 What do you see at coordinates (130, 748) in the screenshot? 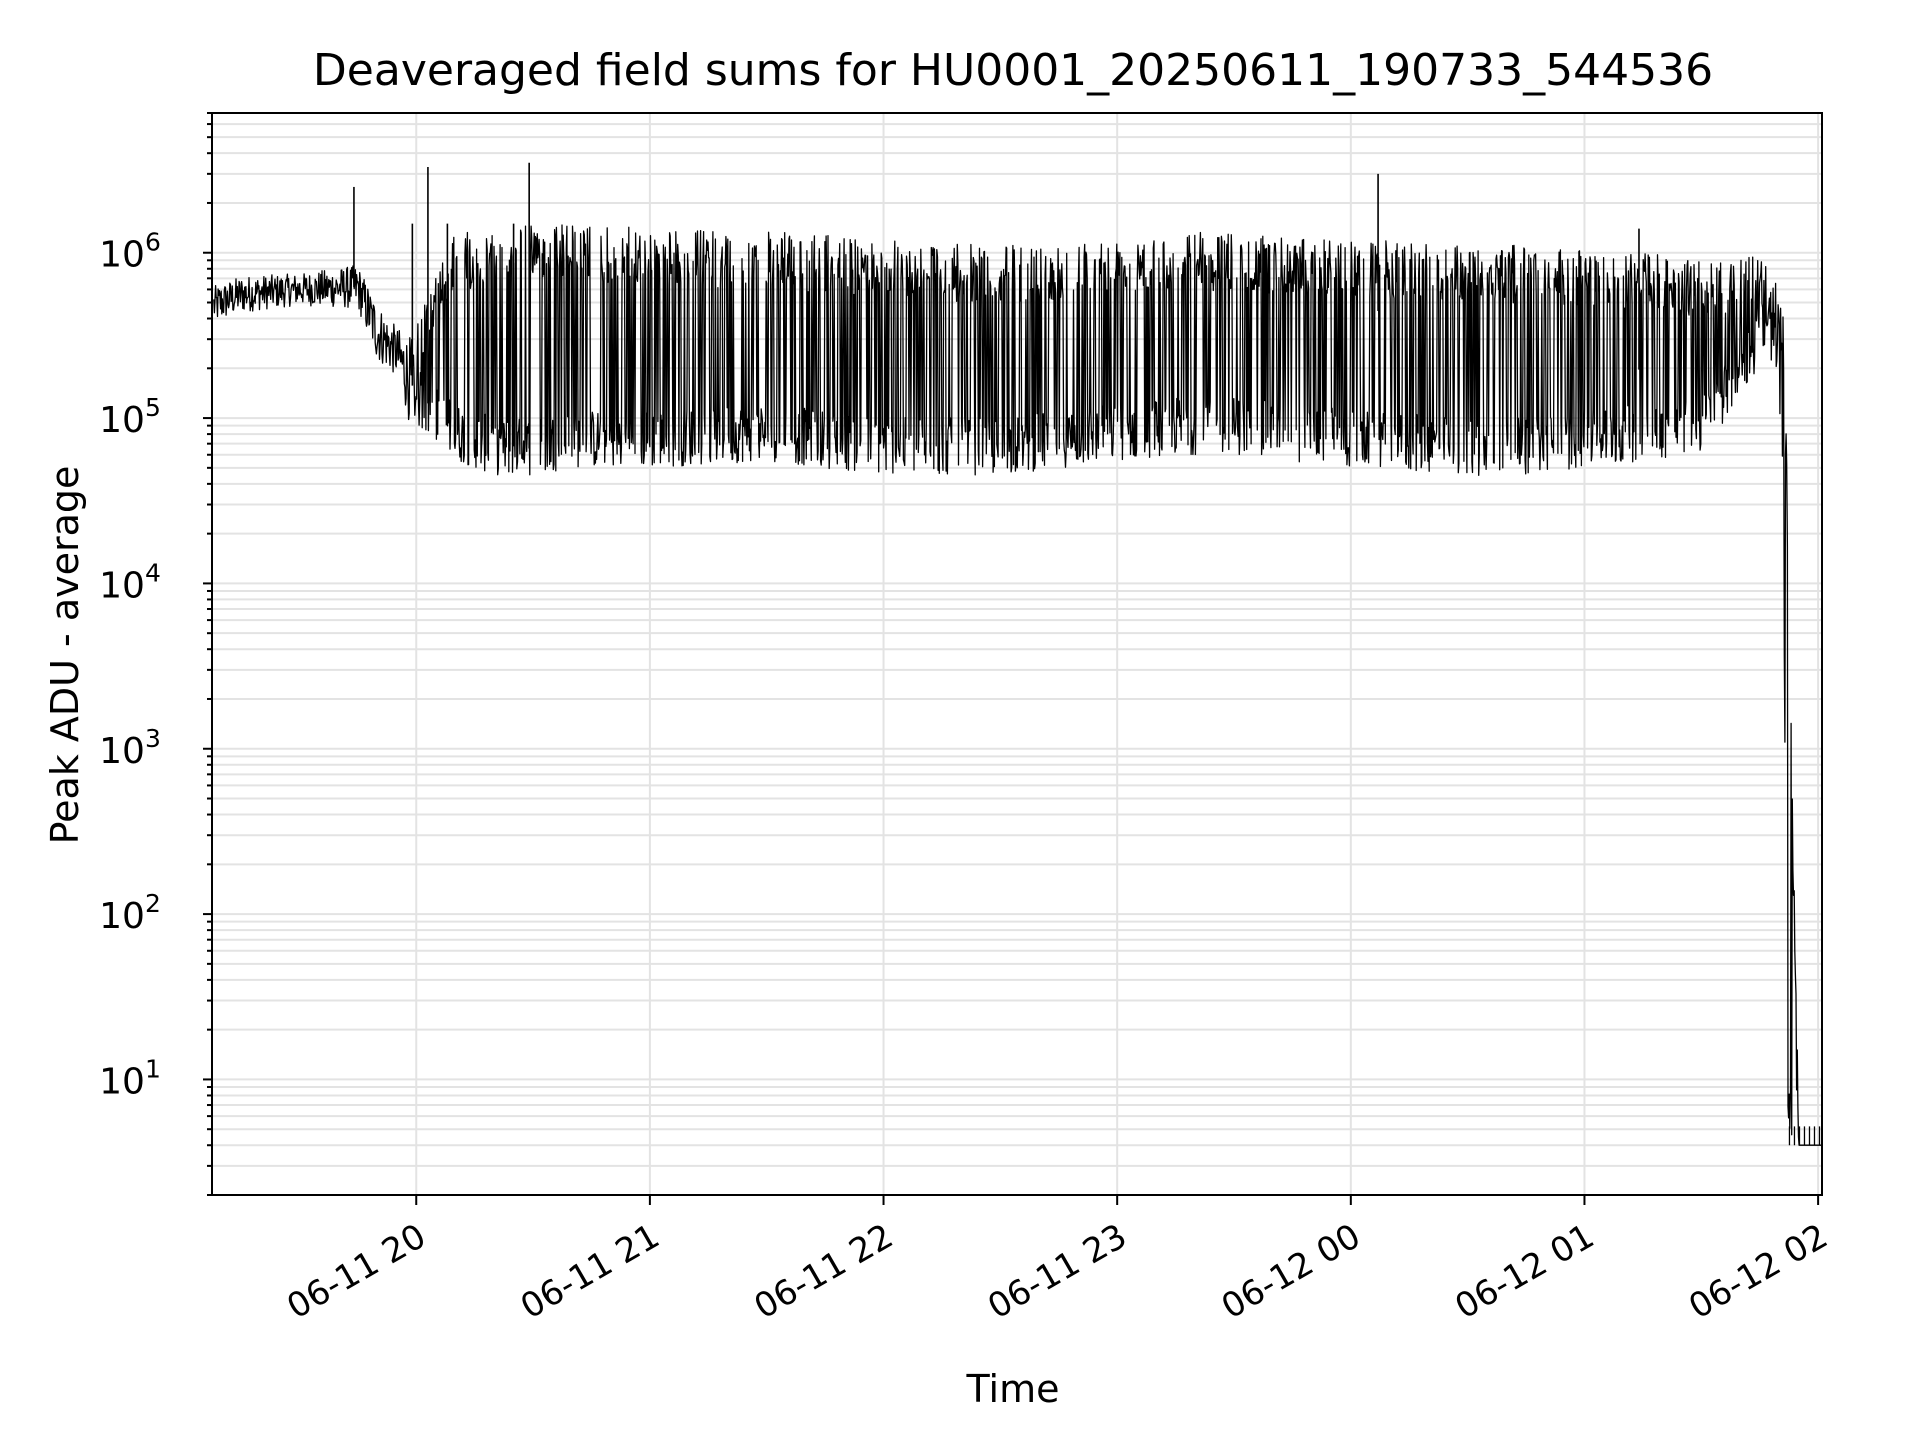
I see `y-tick-label: 10³` at bounding box center [130, 748].